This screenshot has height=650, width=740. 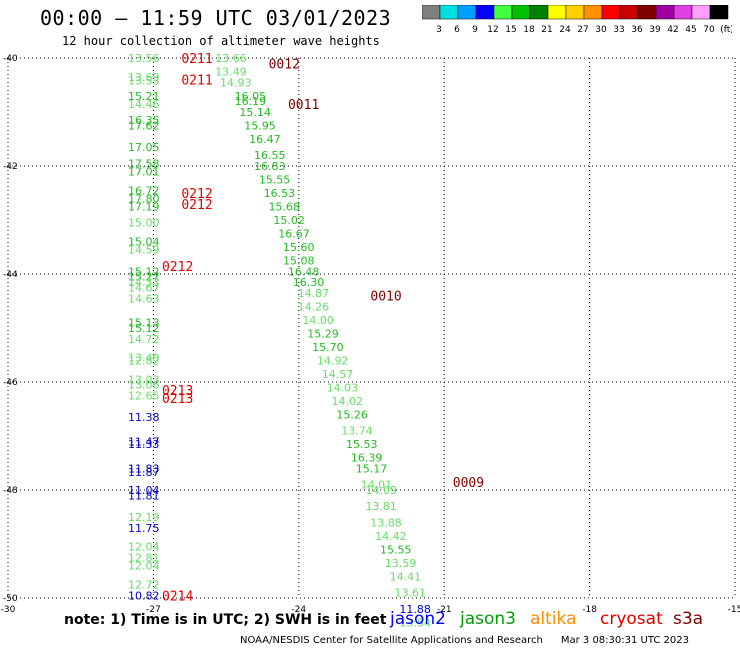 I want to click on wave-height-point: 17.62, so click(x=144, y=126).